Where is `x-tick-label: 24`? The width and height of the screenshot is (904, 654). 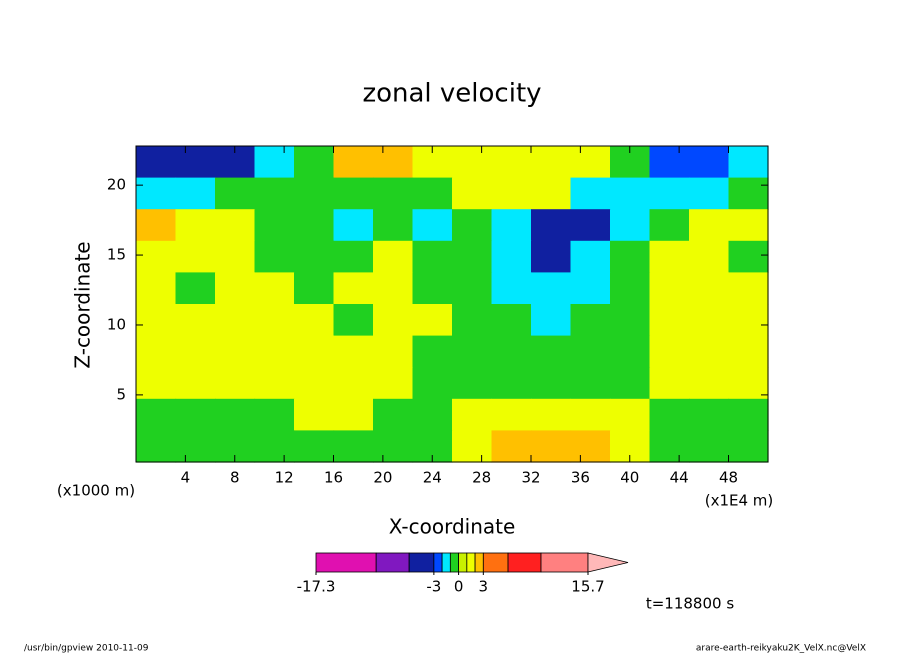
x-tick-label: 24 is located at coordinates (432, 478).